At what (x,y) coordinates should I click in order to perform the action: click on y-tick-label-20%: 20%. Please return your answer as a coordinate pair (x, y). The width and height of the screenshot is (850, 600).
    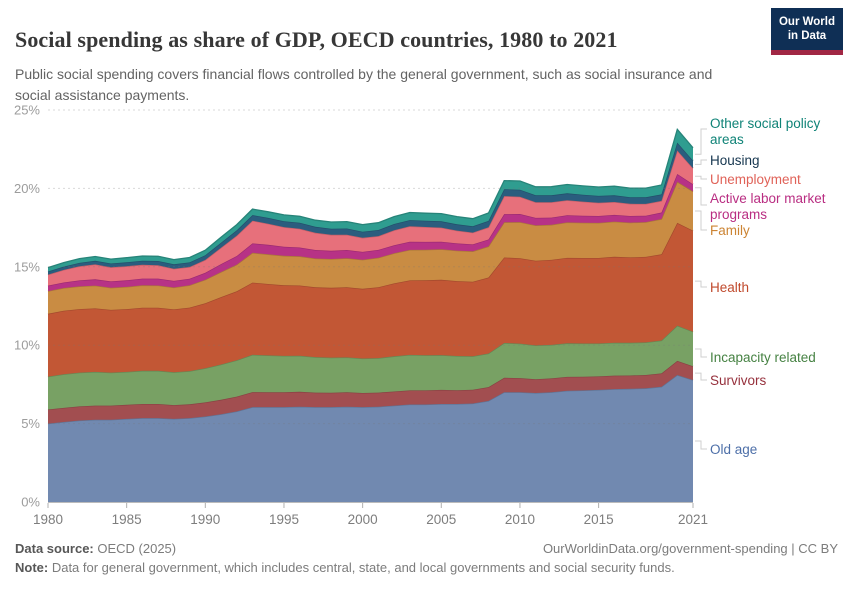
    Looking at the image, I should click on (27, 188).